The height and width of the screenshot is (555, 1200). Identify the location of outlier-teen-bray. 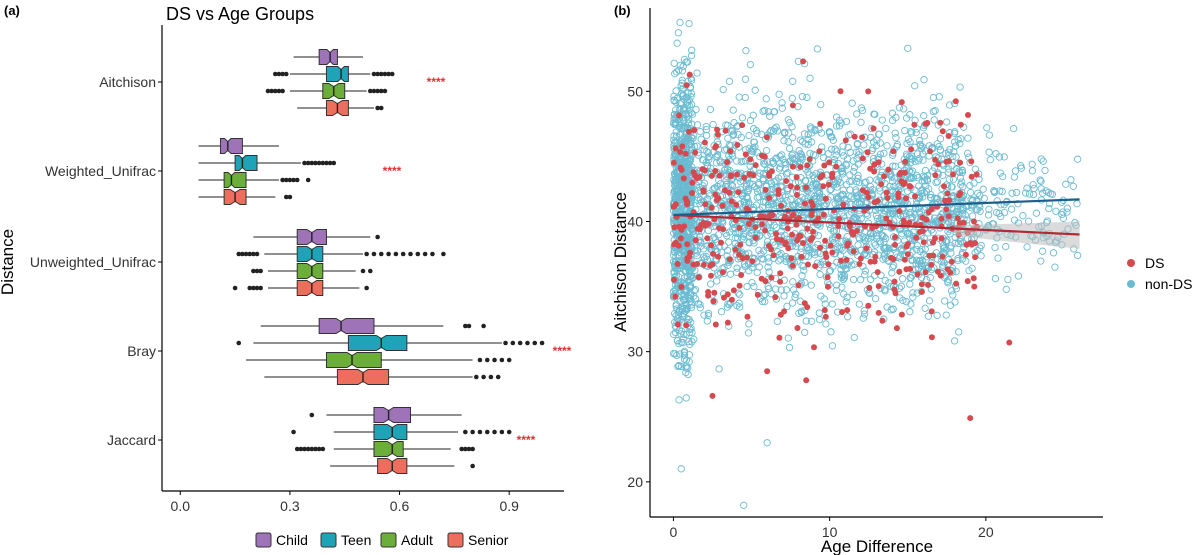
(527, 343).